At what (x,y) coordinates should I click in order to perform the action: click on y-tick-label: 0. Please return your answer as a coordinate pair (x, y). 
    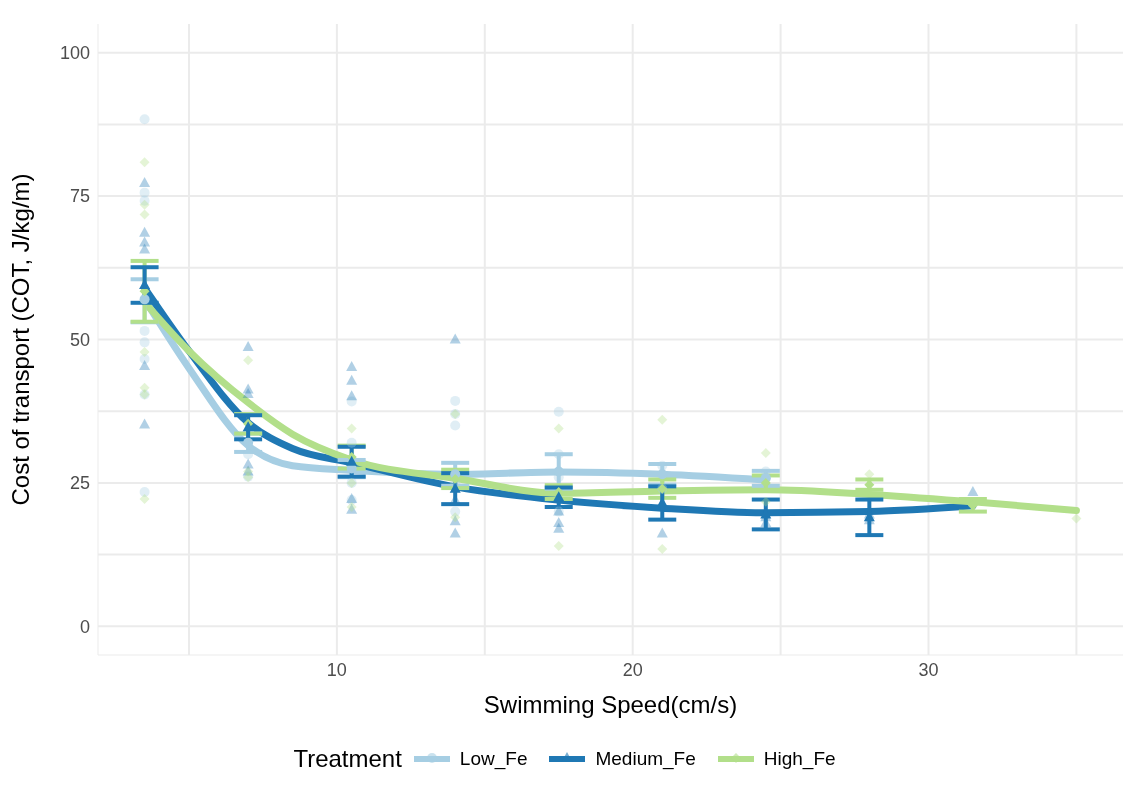
    Looking at the image, I should click on (84, 626).